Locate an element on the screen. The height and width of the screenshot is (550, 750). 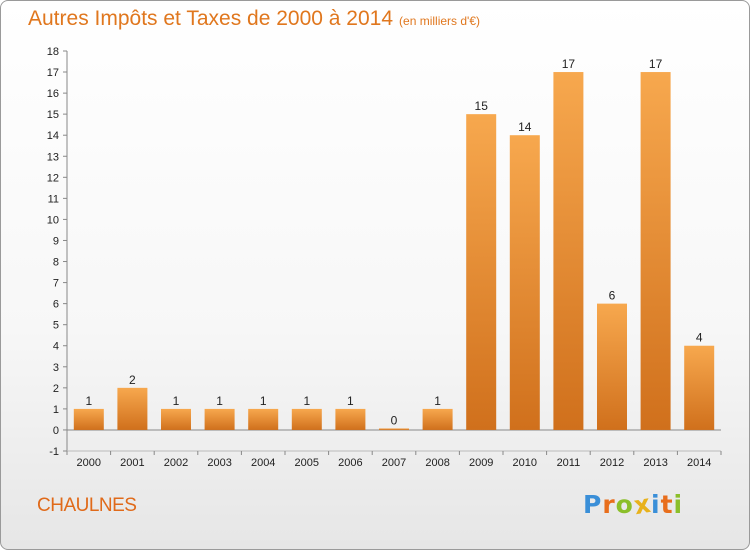
y-tick-label: 9 is located at coordinates (56, 241).